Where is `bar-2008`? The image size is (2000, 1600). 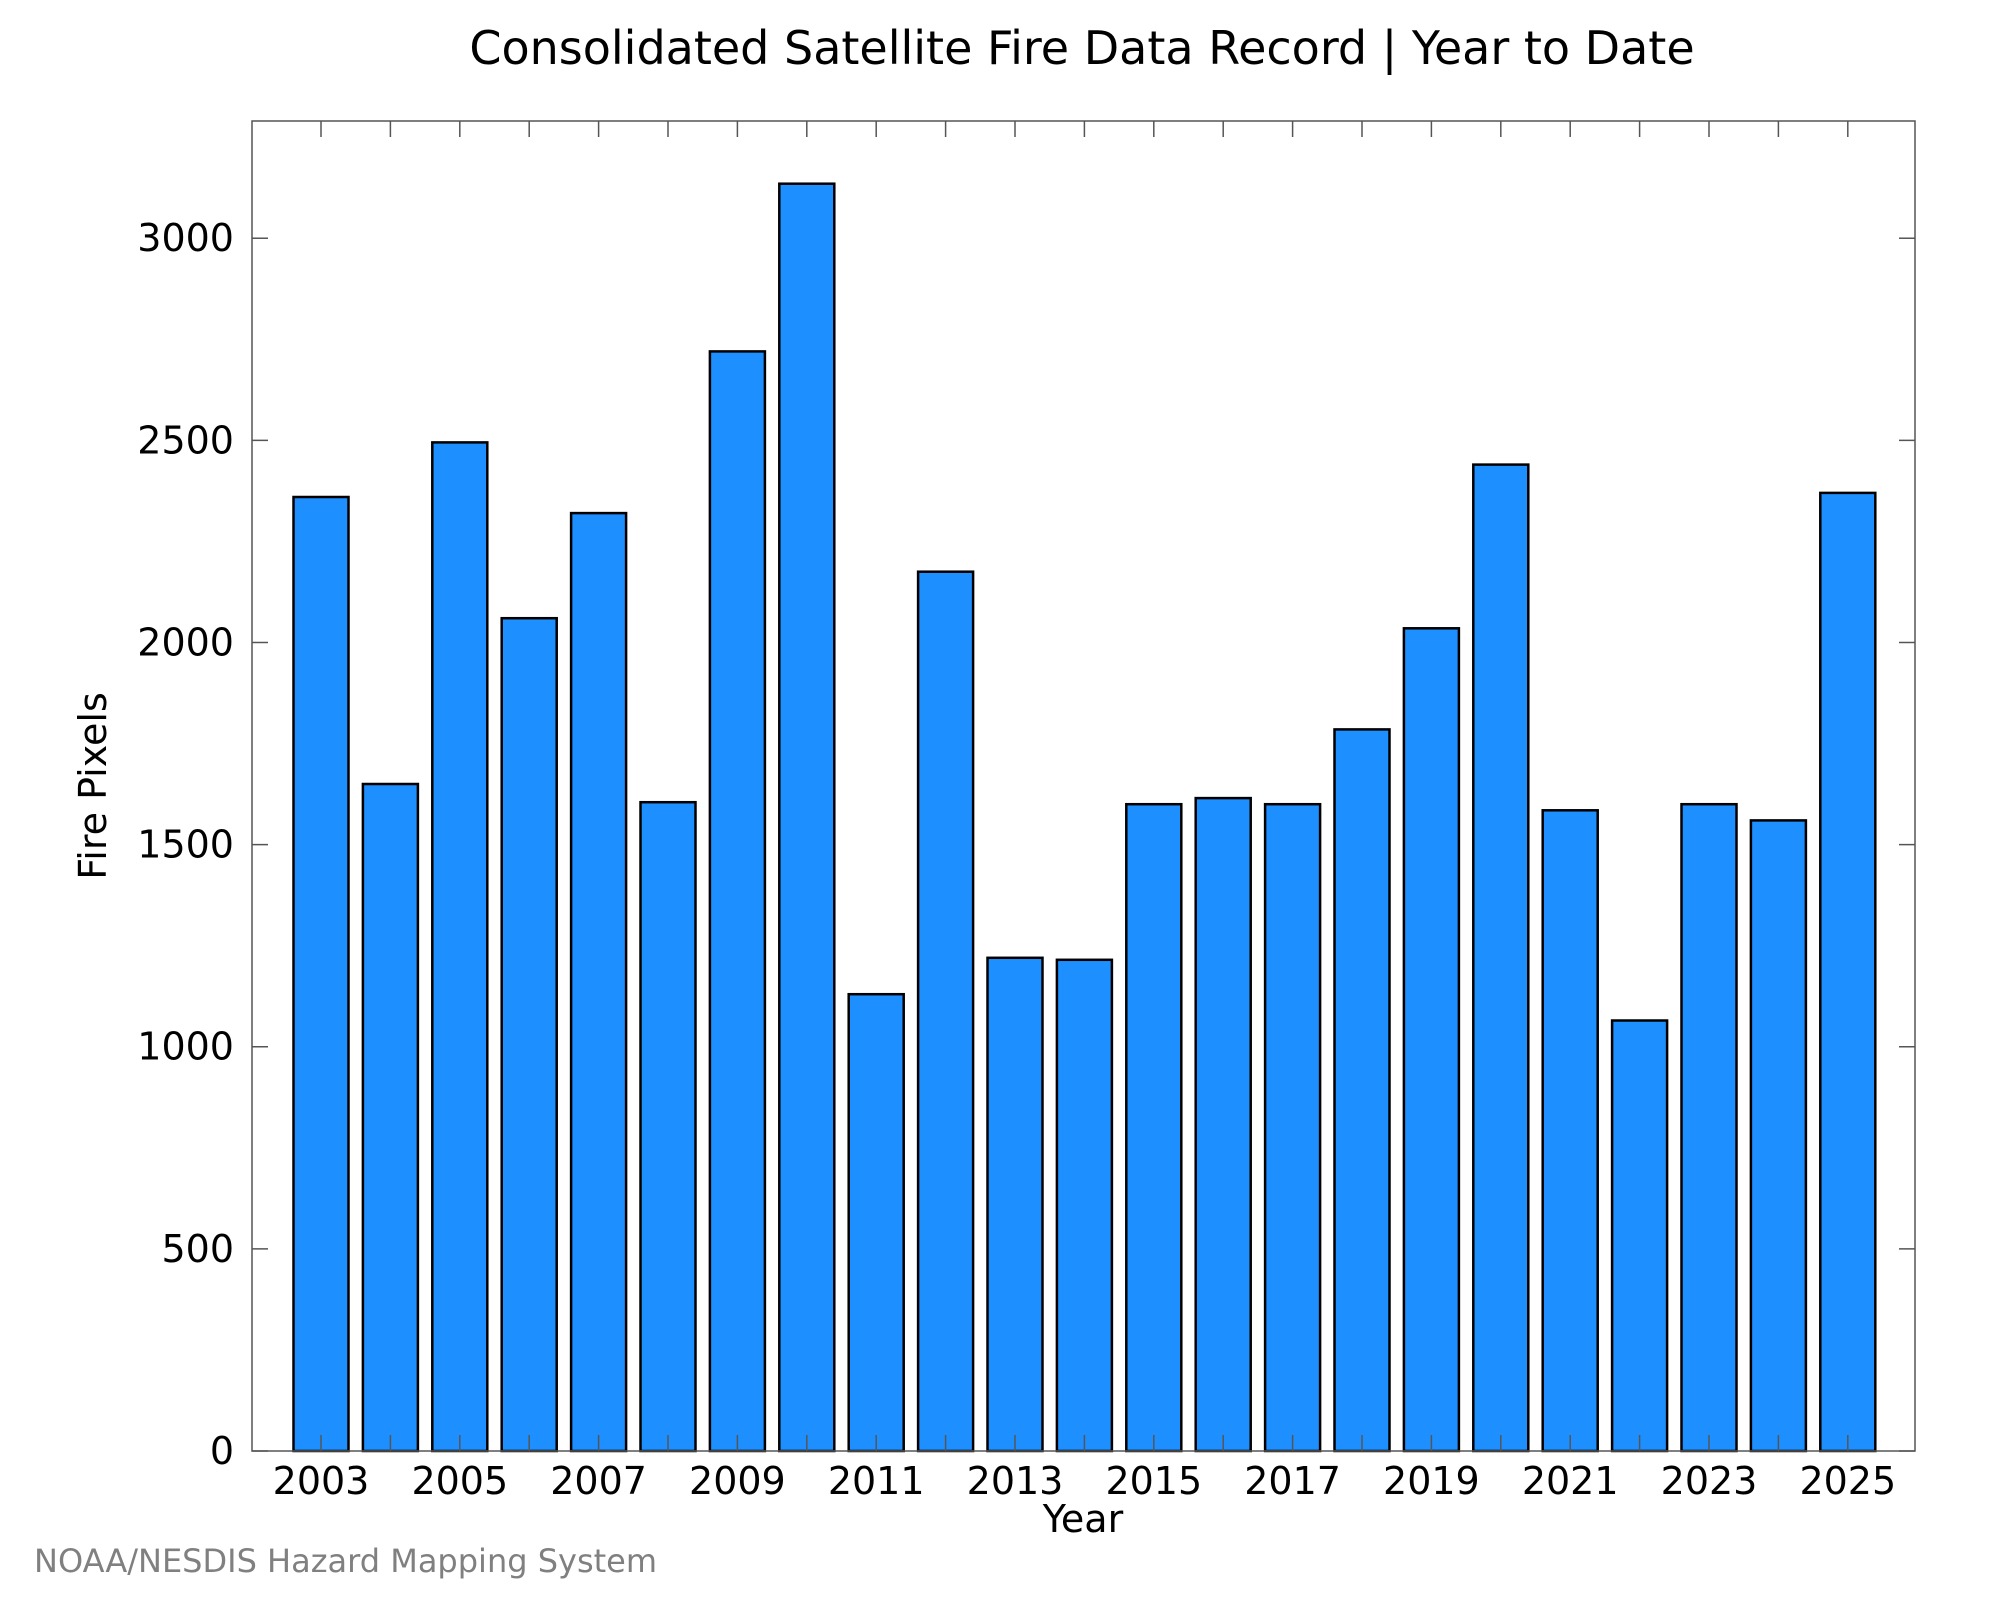
bar-2008 is located at coordinates (668, 1126).